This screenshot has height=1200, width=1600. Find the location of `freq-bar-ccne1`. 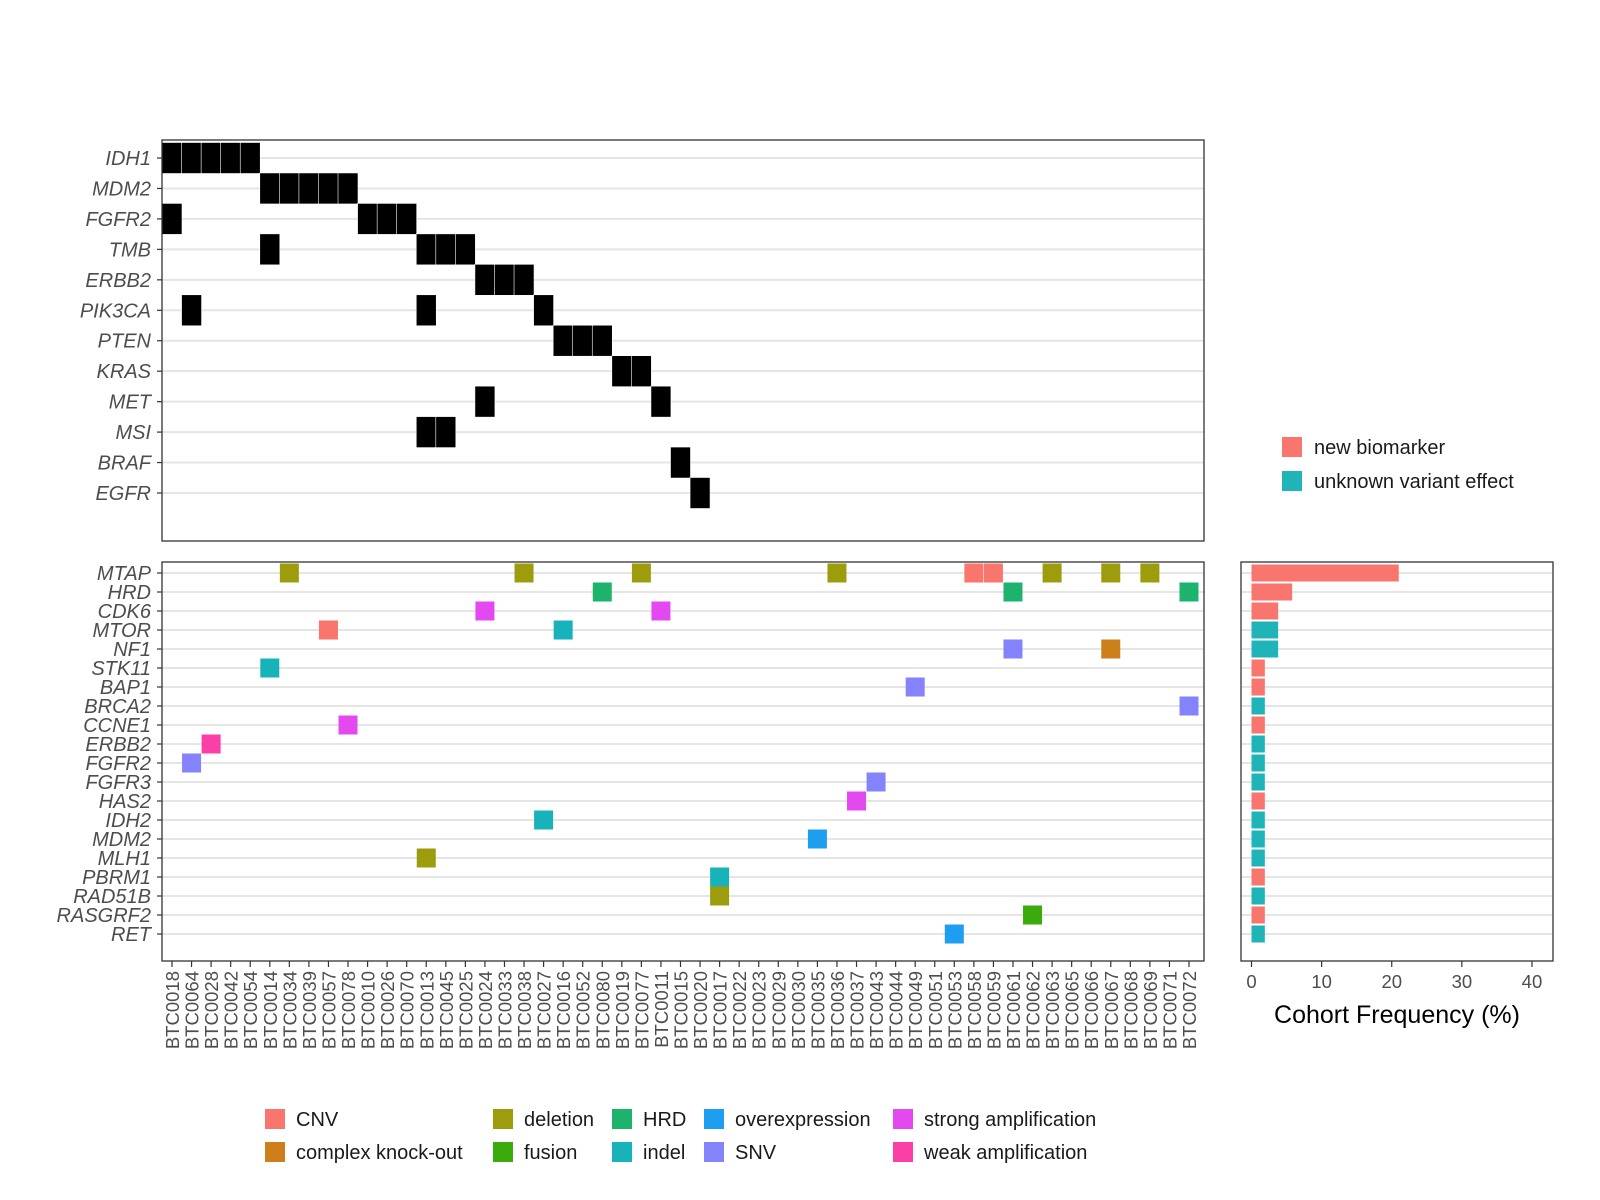

freq-bar-ccne1 is located at coordinates (1258, 725).